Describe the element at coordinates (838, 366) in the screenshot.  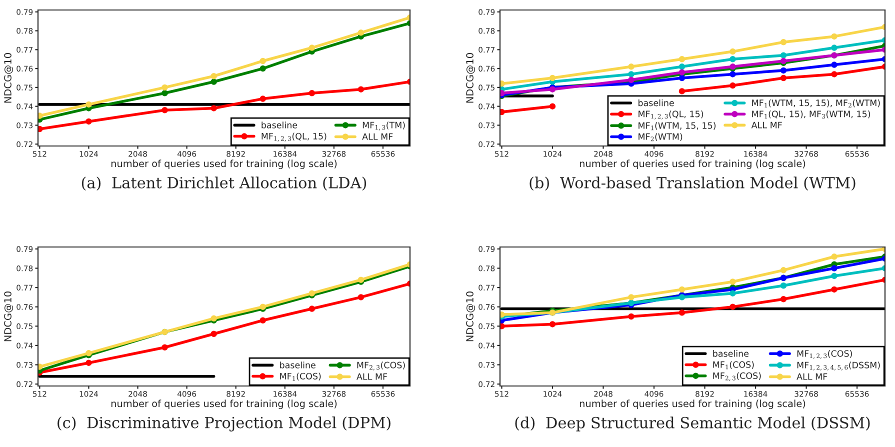
I see `legend-label: MF$_{1,2,3,4,5,6}$(DSSM)` at that location.